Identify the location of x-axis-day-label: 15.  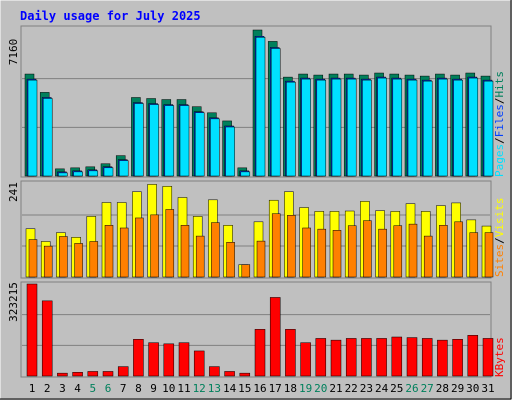
(244, 388).